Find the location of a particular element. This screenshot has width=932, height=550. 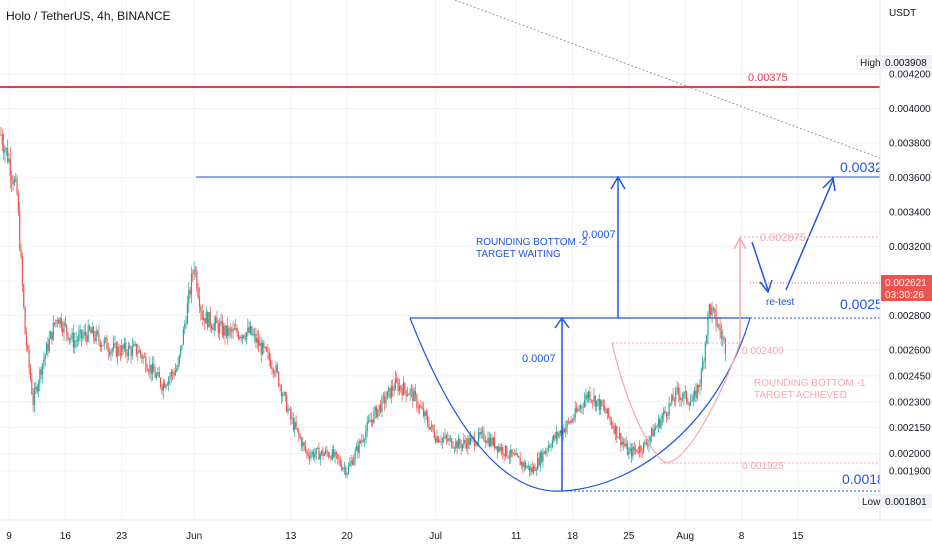

retest-price-label: 0.0025 is located at coordinates (861, 304).